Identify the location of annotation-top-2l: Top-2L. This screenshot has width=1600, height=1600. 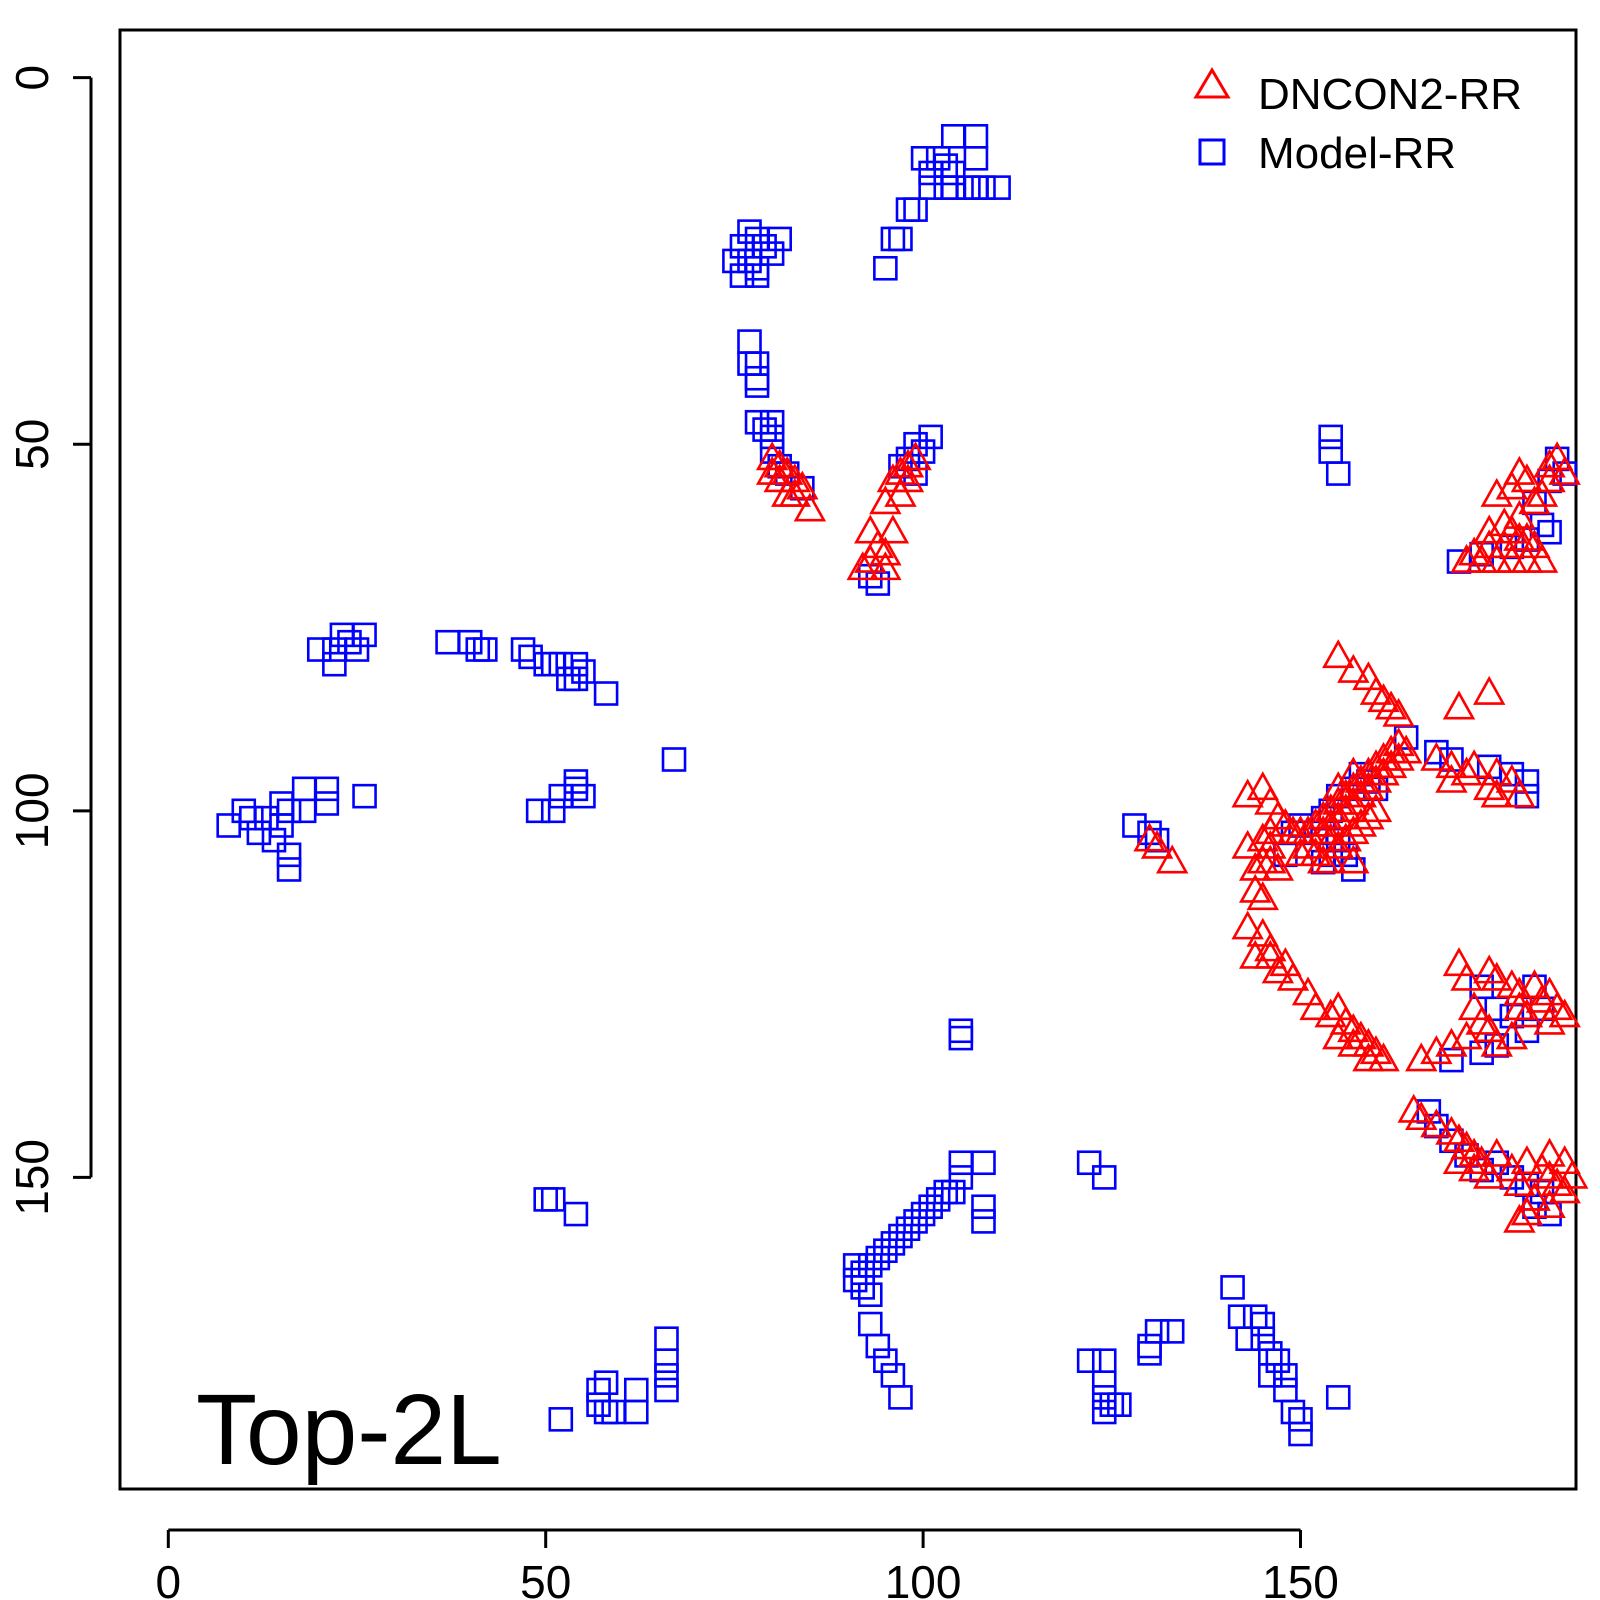
(349, 1430).